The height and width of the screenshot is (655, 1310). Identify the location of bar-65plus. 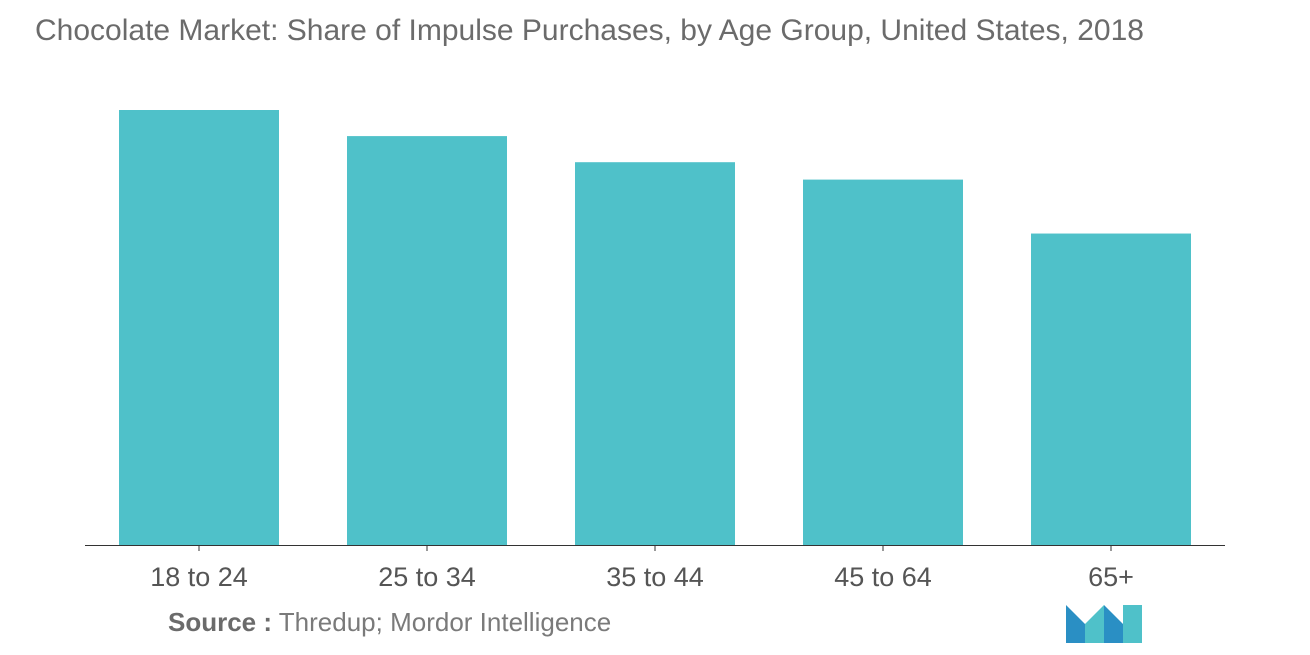
(1111, 389).